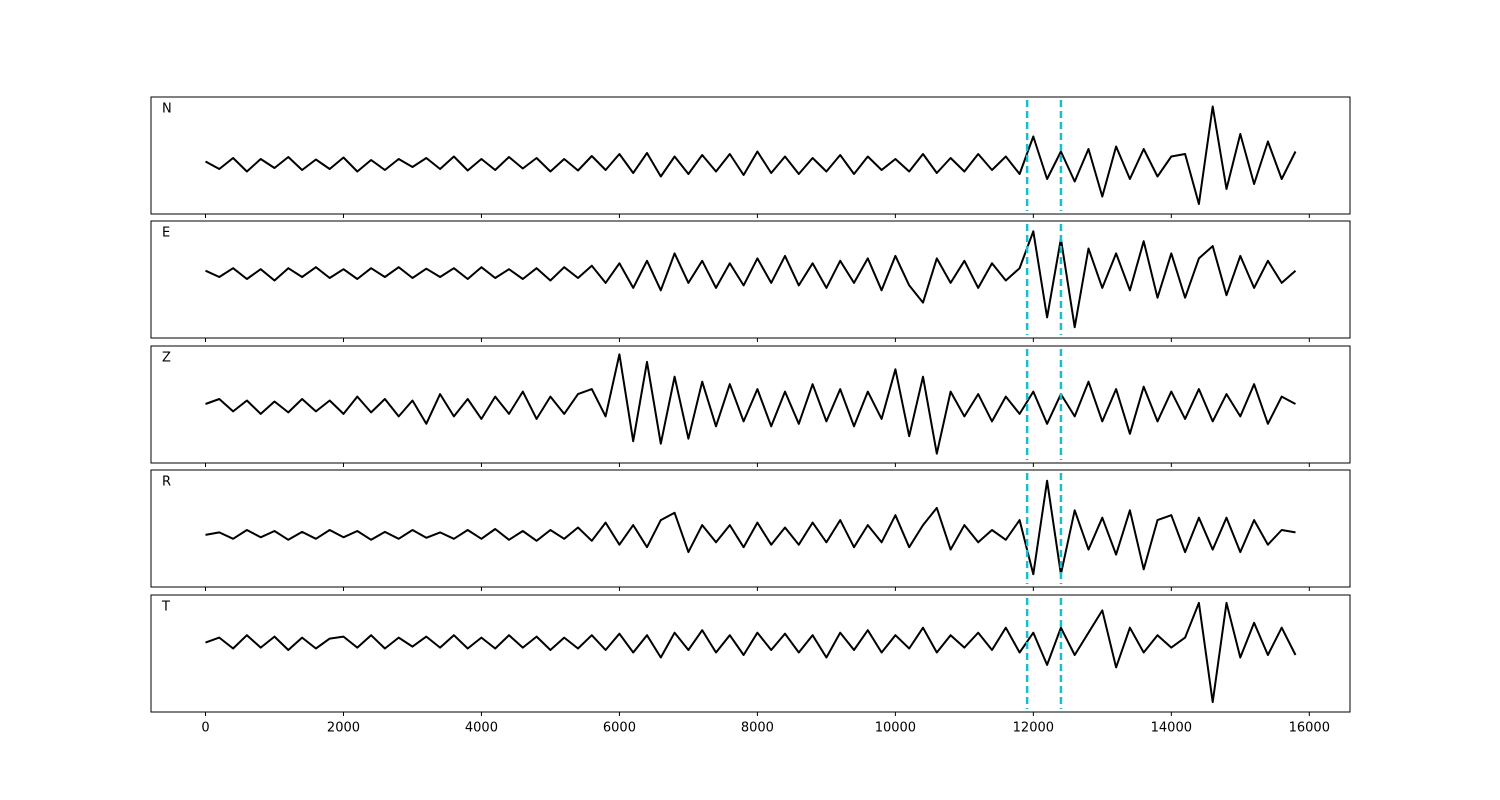  I want to click on x-tick-label: 8000, so click(757, 728).